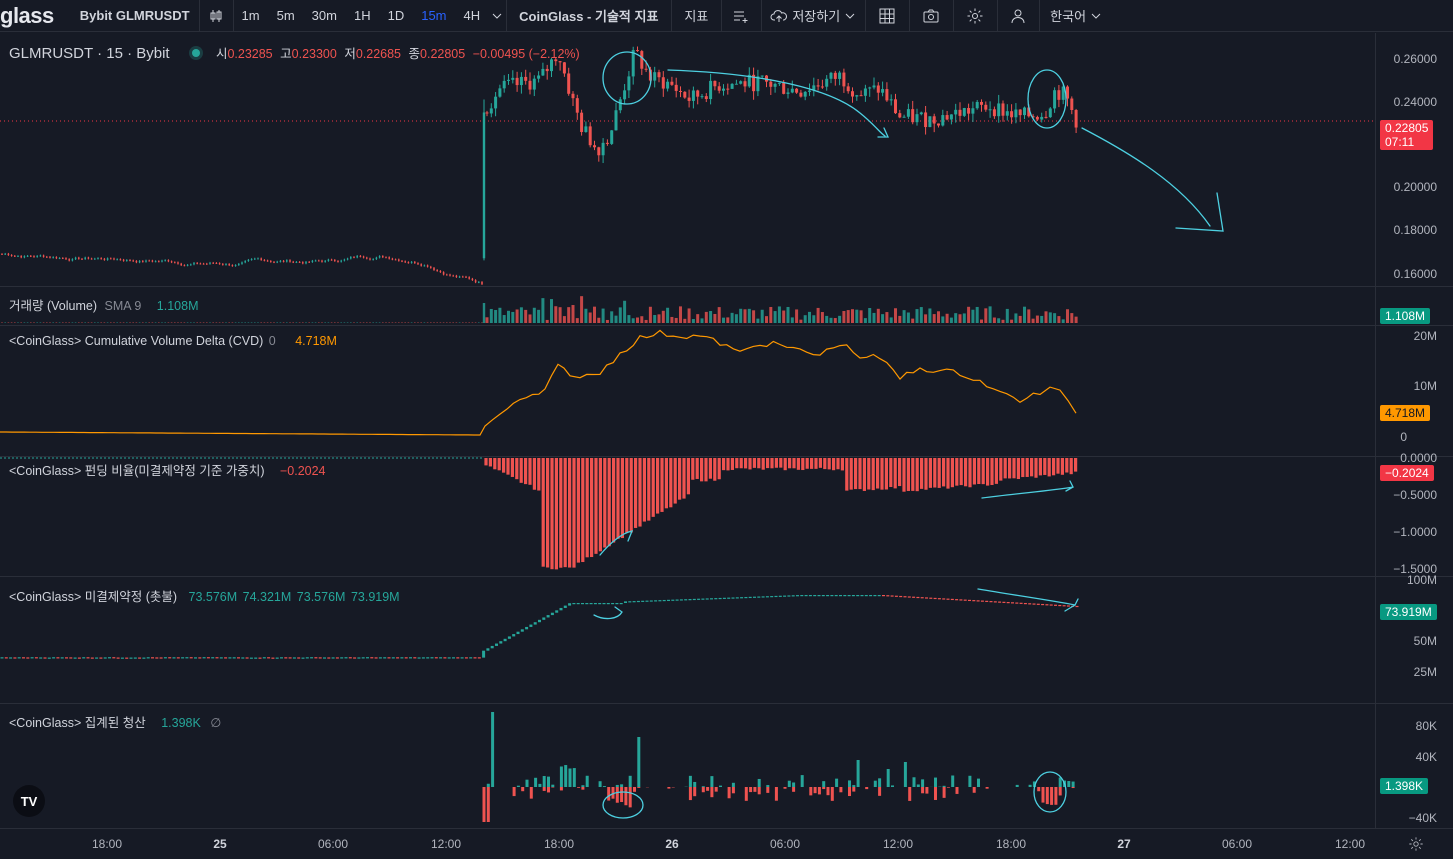 This screenshot has width=1453, height=859. What do you see at coordinates (216, 723) in the screenshot?
I see `hide-icon: ∅` at bounding box center [216, 723].